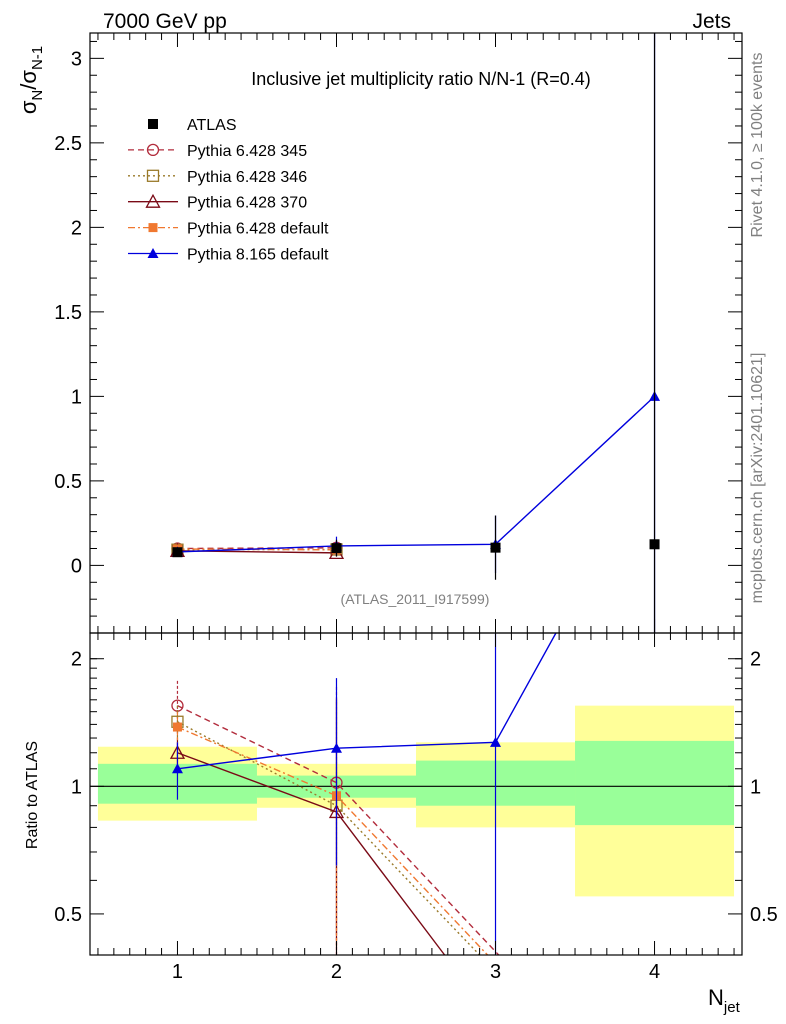  Describe the element at coordinates (76, 566) in the screenshot. I see `y-tick-label: 0` at that location.